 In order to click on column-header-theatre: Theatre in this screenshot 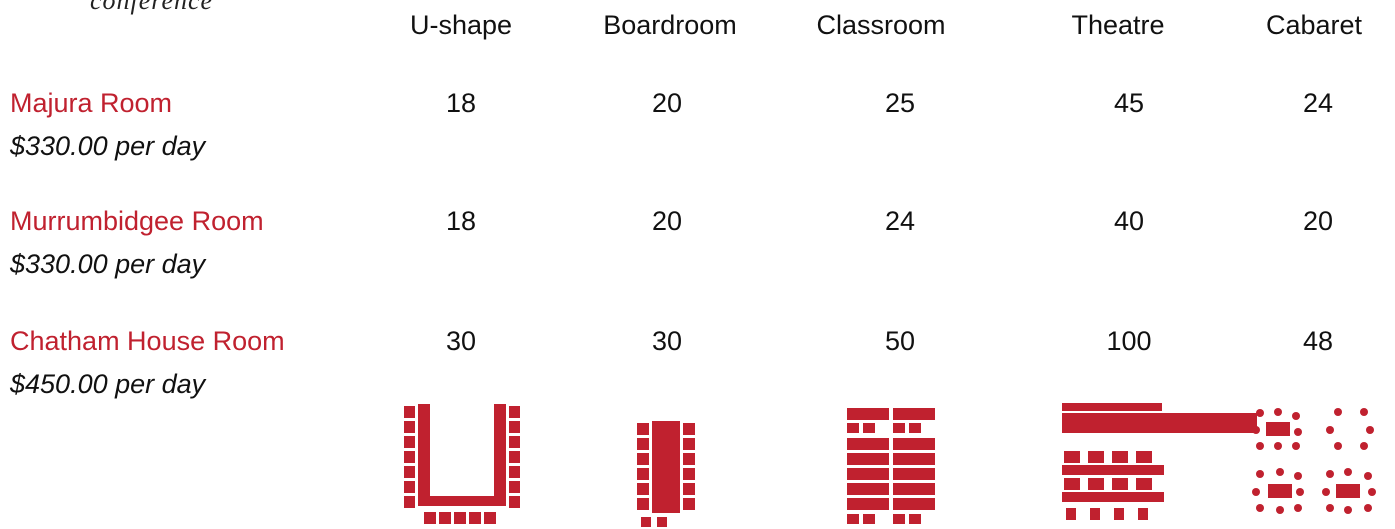, I will do `click(1118, 25)`.